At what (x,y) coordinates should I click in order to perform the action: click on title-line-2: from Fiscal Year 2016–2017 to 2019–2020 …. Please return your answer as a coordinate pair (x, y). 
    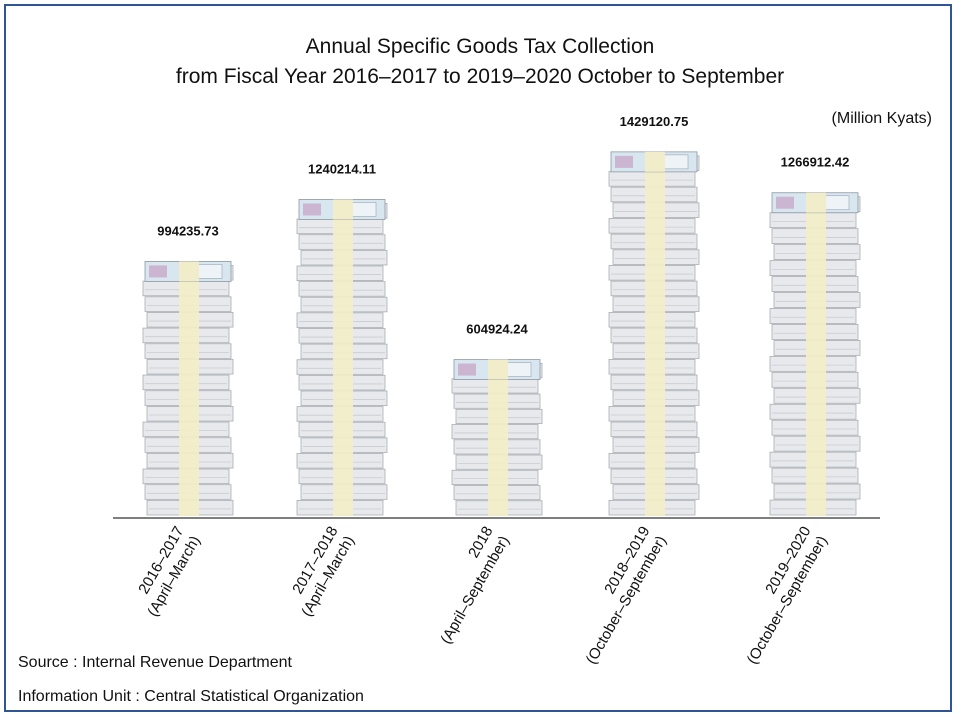
    Looking at the image, I should click on (480, 76).